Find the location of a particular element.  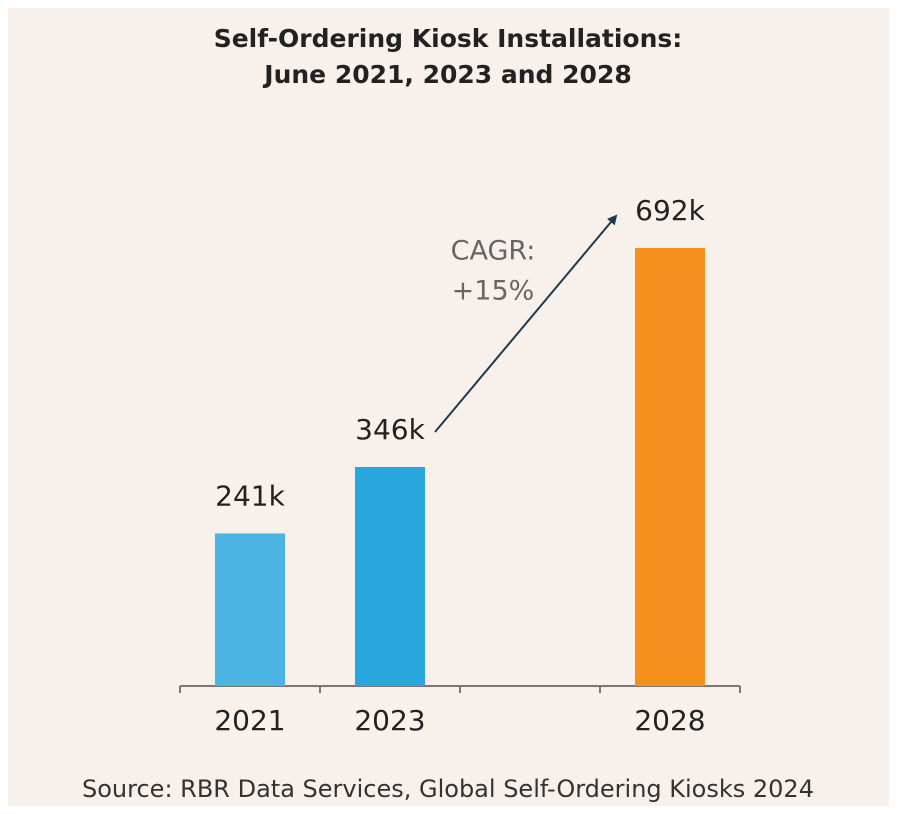

value-label: 241k is located at coordinates (250, 495).